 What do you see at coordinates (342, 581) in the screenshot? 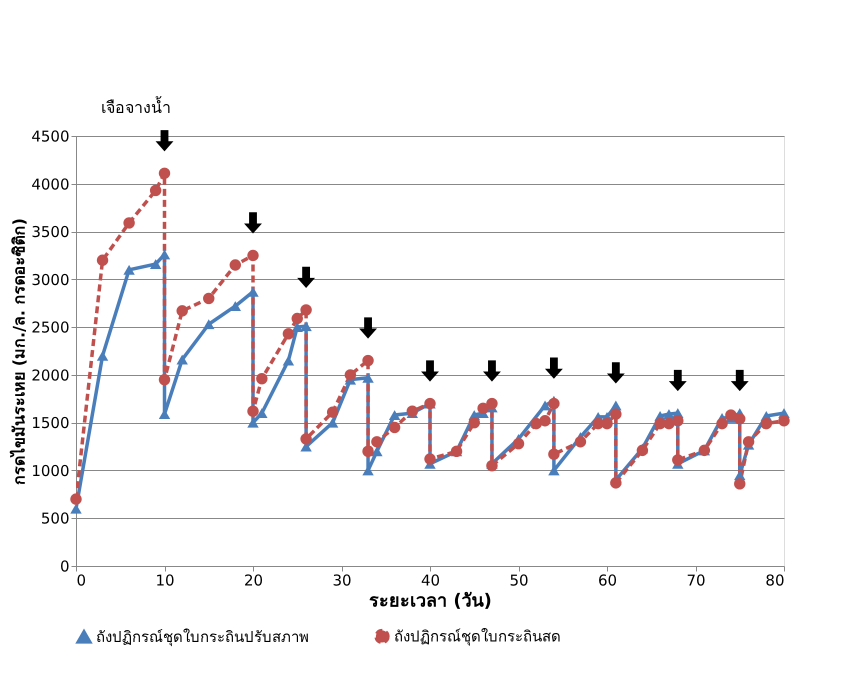
I see `x-tick-label: 30` at bounding box center [342, 581].